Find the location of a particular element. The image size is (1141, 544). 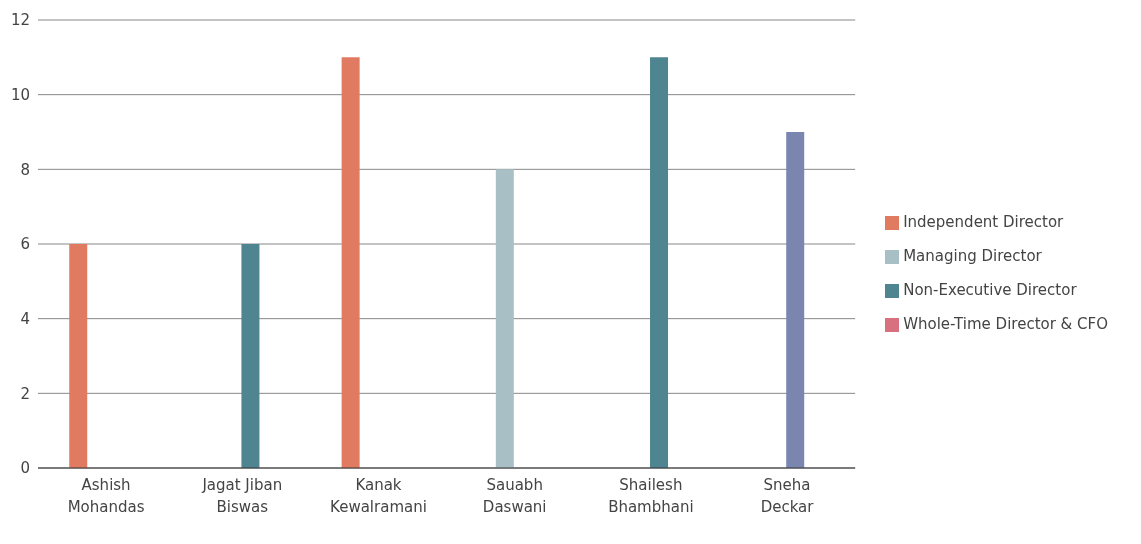

y-tick-label: 10 is located at coordinates (20, 94).